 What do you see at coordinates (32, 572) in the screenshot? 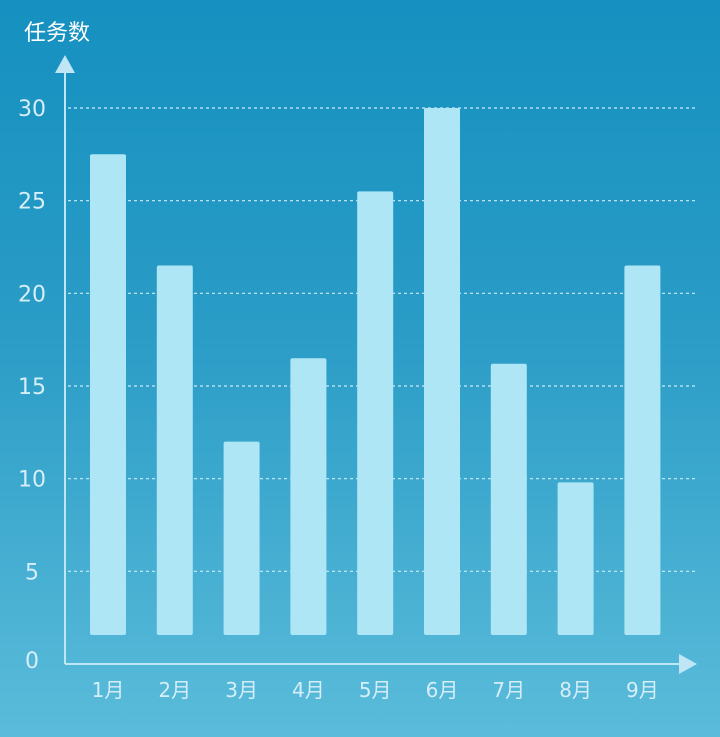
I see `y-tick-label: 5` at bounding box center [32, 572].